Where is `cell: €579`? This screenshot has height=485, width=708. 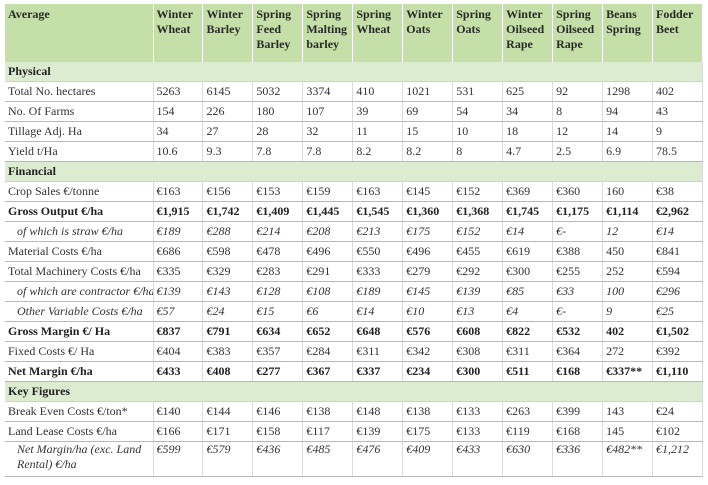
cell: €579 is located at coordinates (228, 459).